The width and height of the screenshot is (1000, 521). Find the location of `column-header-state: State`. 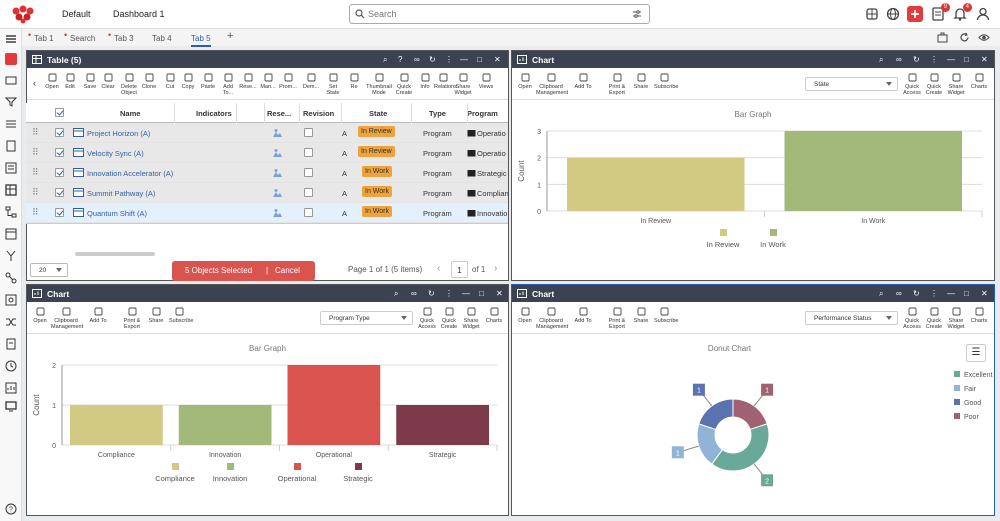

column-header-state: State is located at coordinates (378, 113).